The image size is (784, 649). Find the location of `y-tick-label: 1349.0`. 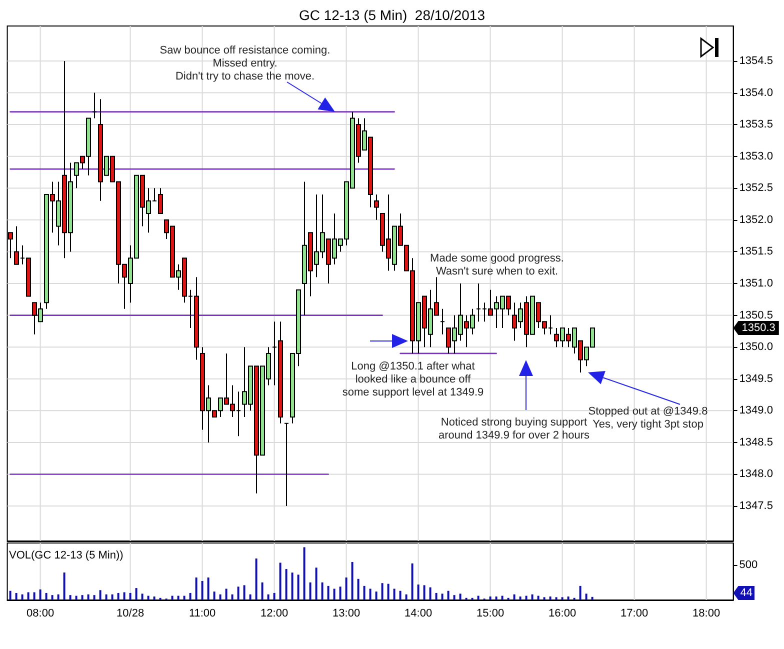

y-tick-label: 1349.0 is located at coordinates (756, 410).